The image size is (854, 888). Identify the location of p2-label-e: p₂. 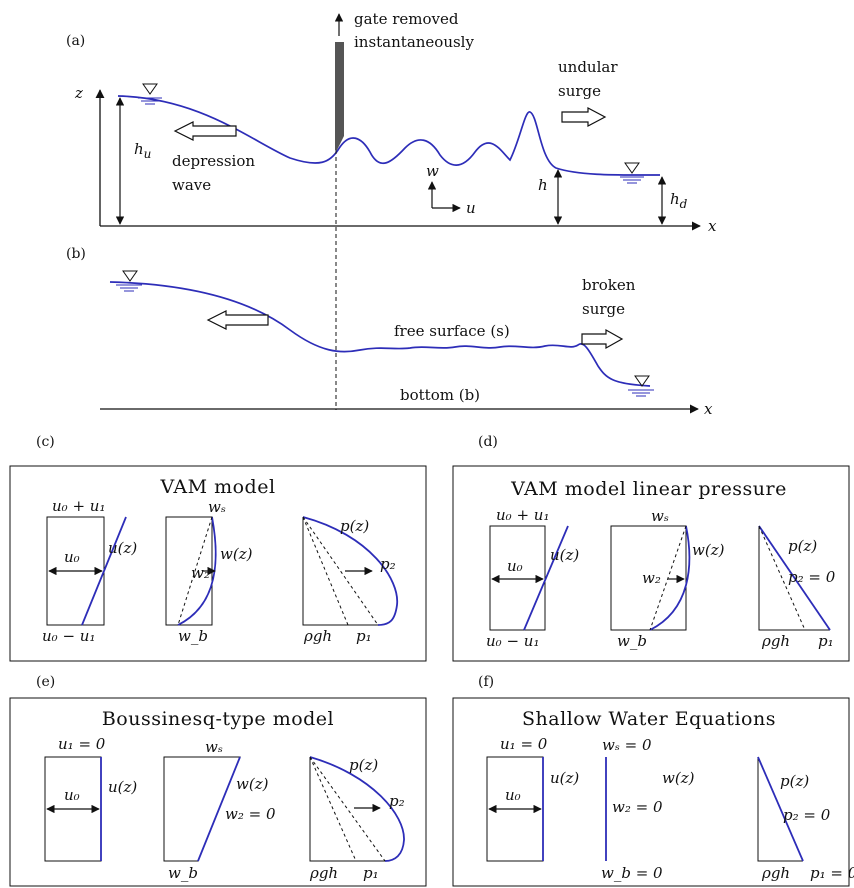
(397, 801).